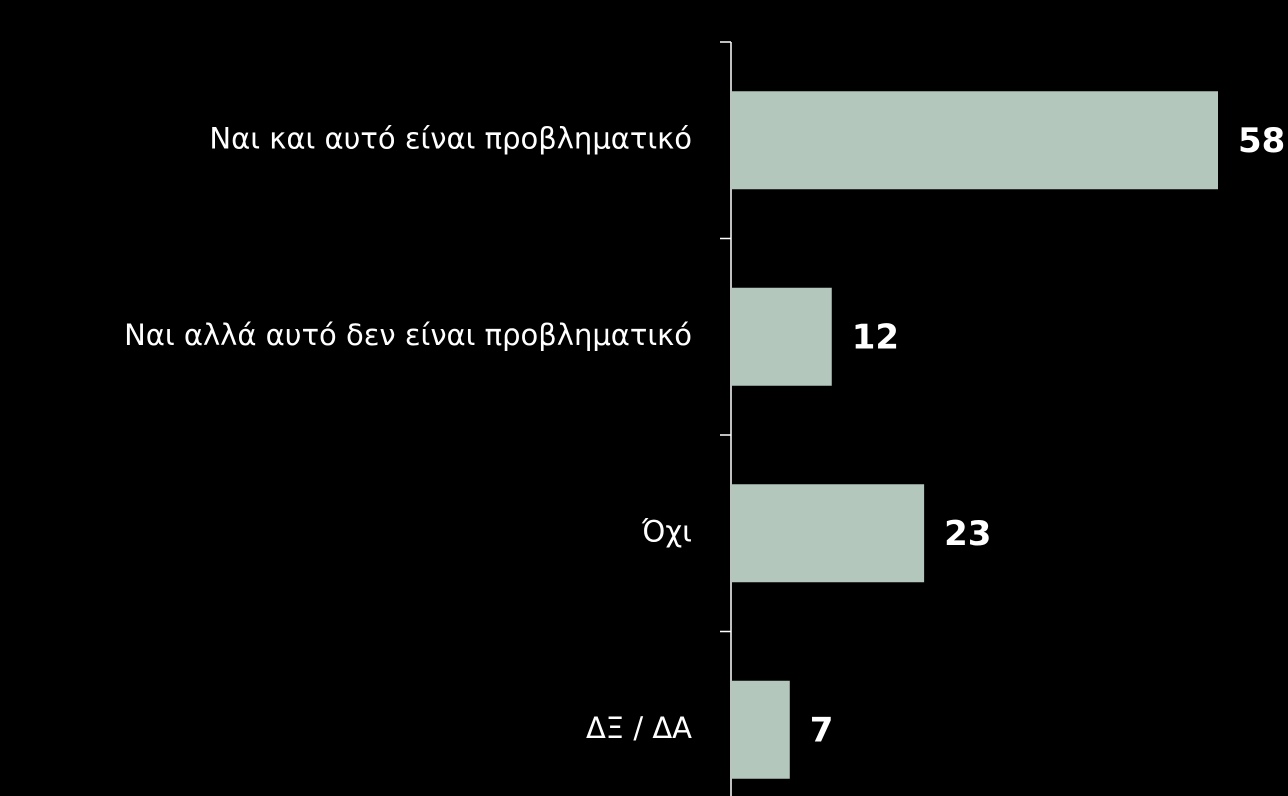 The width and height of the screenshot is (1288, 796). I want to click on value-label: 58, so click(1261, 141).